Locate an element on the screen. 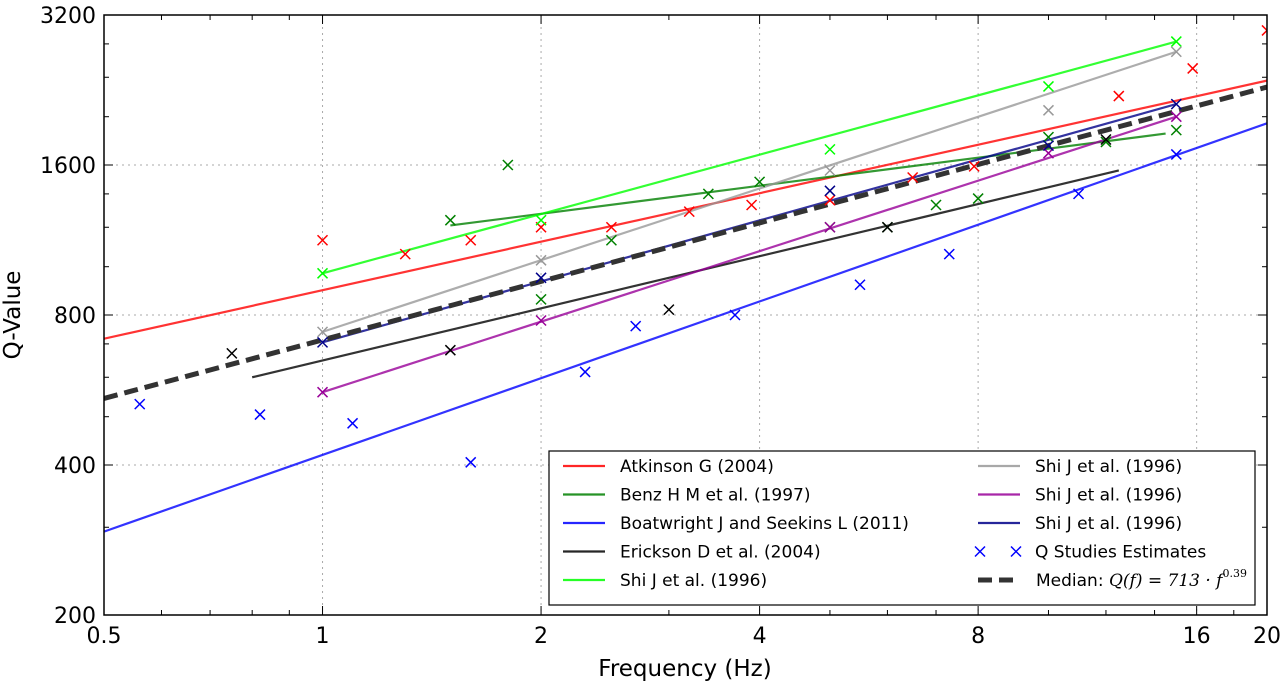  x-tick-label: 0.5 is located at coordinates (104, 636).